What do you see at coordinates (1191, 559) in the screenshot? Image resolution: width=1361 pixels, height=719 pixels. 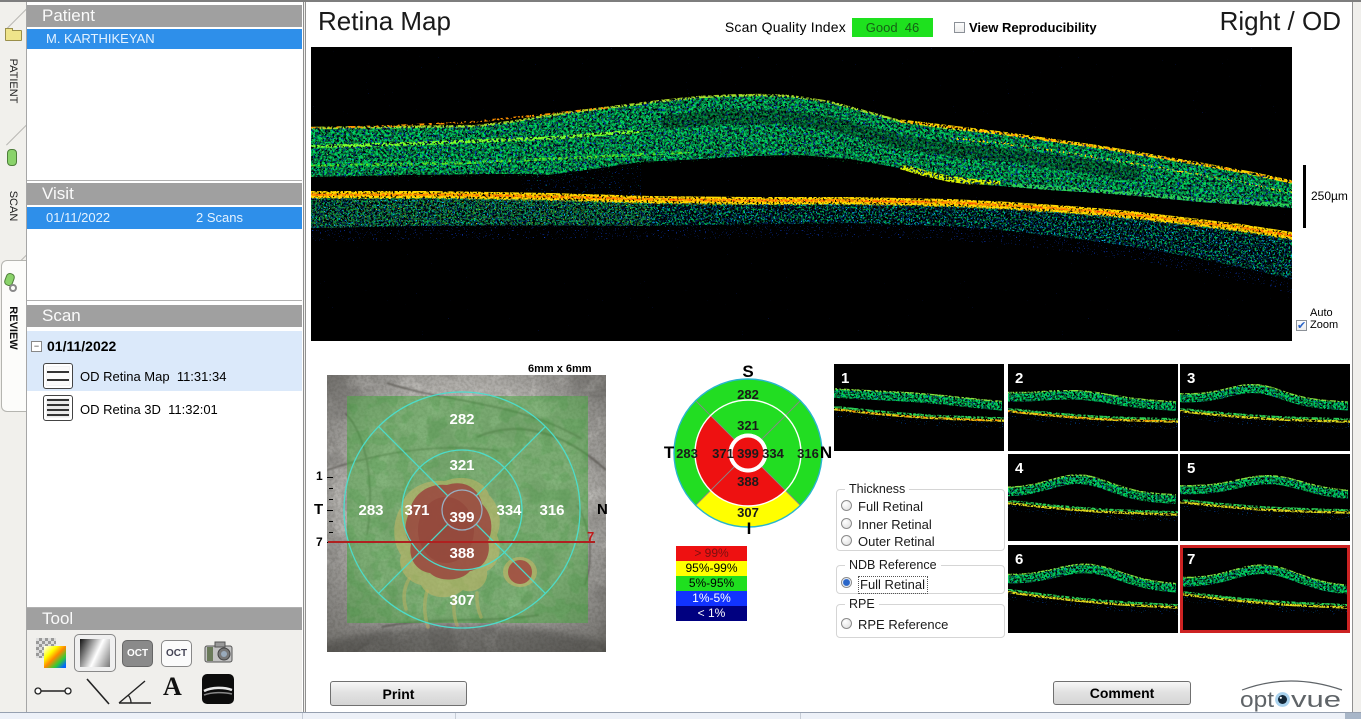 I see `svg-text: 7` at bounding box center [1191, 559].